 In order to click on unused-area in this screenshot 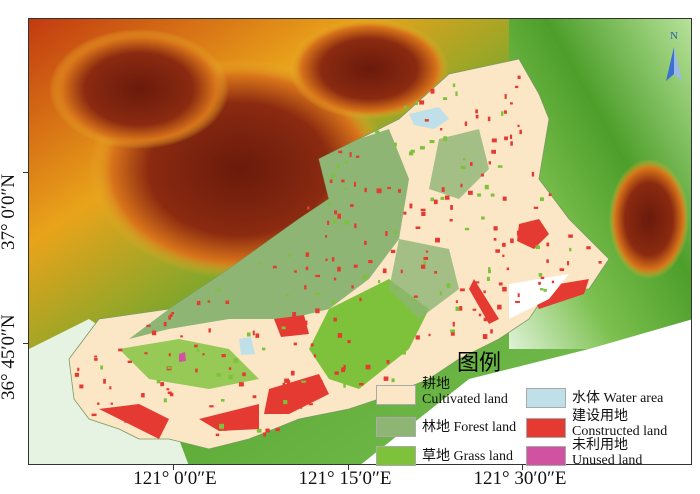, I will do `click(182, 357)`.